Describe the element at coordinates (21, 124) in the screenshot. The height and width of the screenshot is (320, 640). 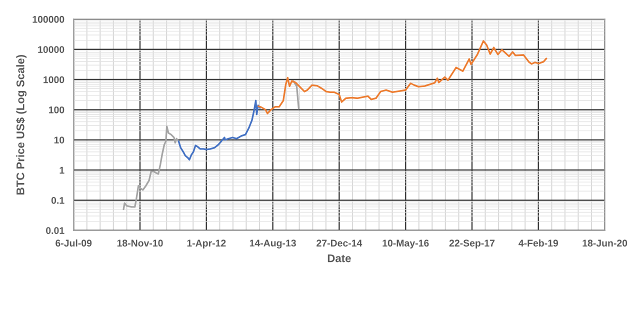
I see `y-axis-title: BTC Price US$ (Log Scale)` at that location.